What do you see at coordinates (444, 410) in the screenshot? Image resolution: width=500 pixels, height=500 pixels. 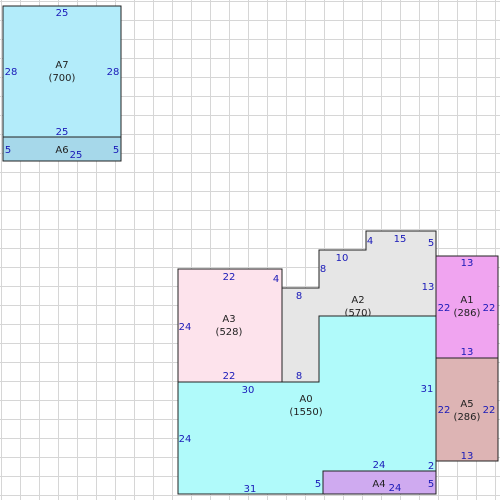 I see `zone-a5-left-dim: 22` at bounding box center [444, 410].